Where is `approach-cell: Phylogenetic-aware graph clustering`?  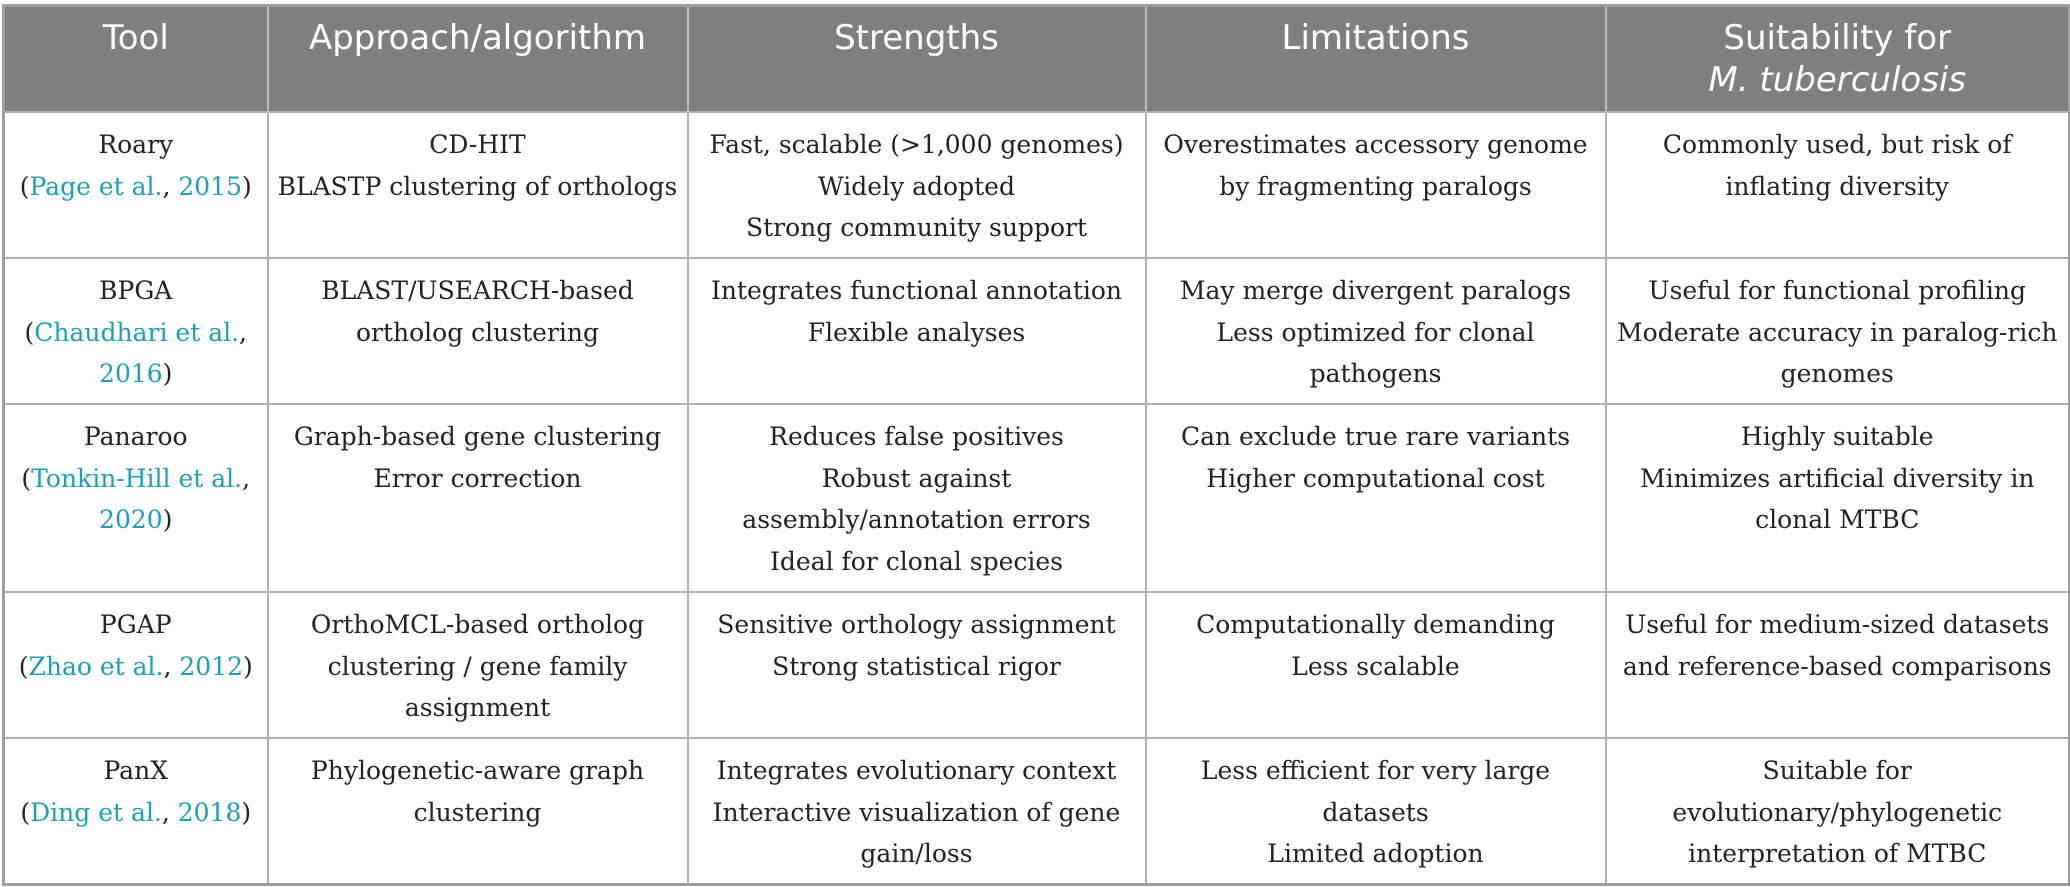
approach-cell: Phylogenetic-aware graph clustering is located at coordinates (477, 811).